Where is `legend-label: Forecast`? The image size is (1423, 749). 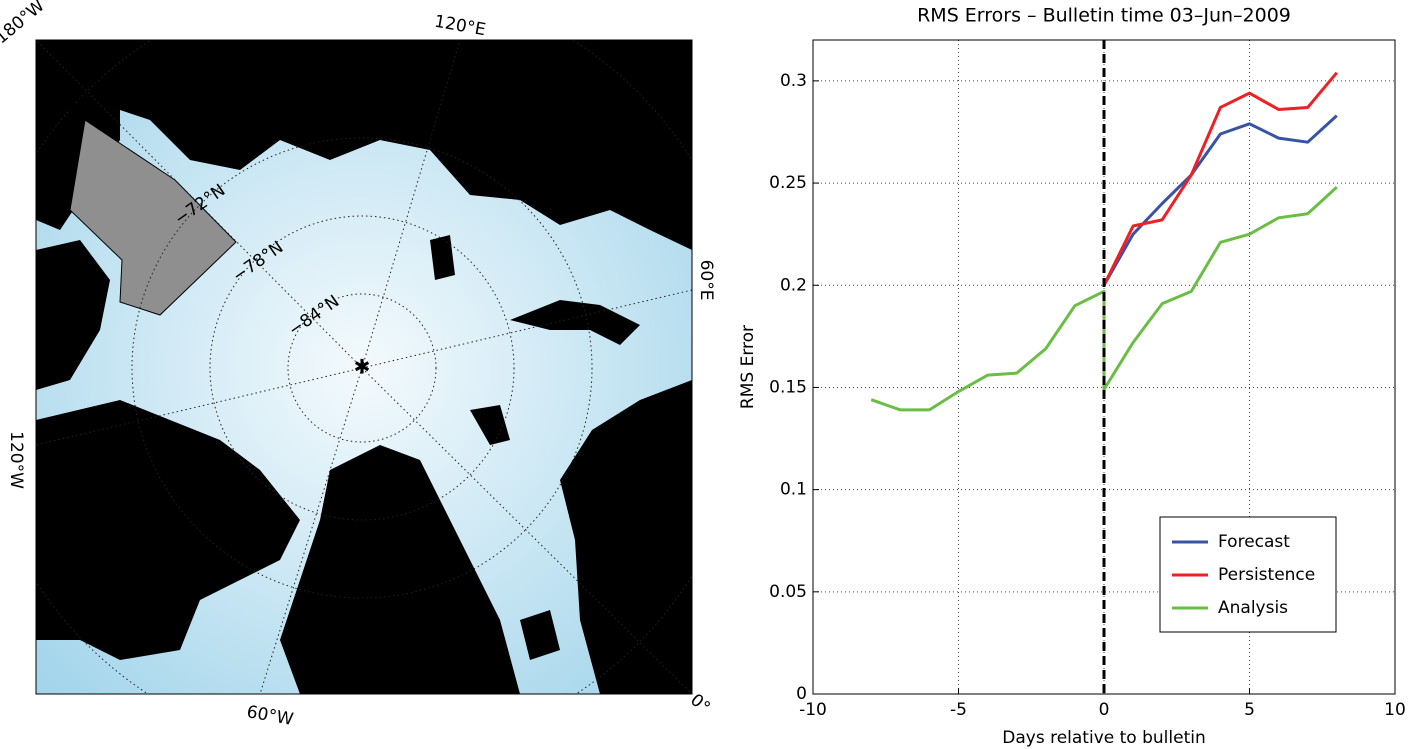 legend-label: Forecast is located at coordinates (1254, 542).